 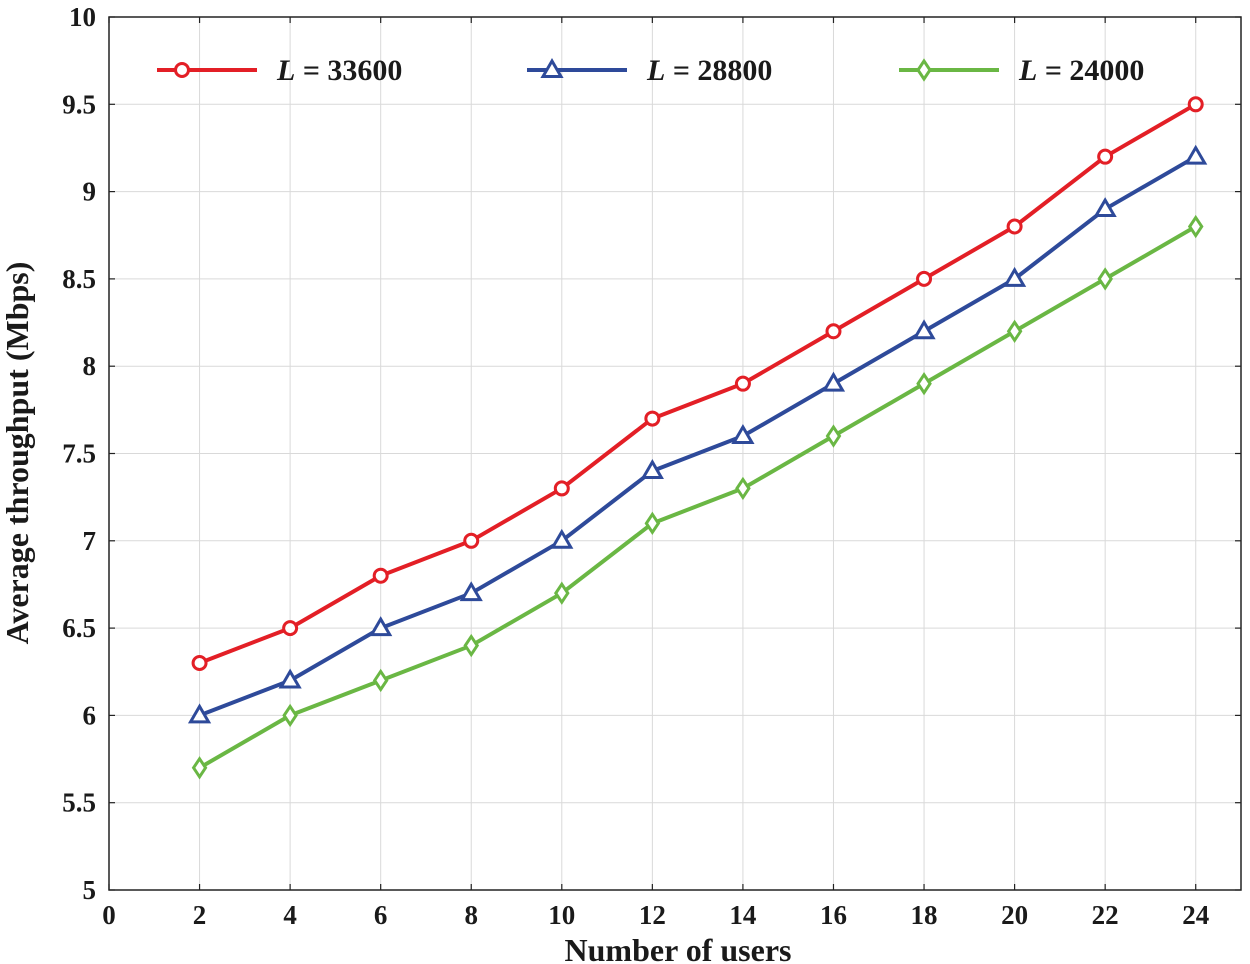 I want to click on legend-label: L = 24000, so click(x=1081, y=70).